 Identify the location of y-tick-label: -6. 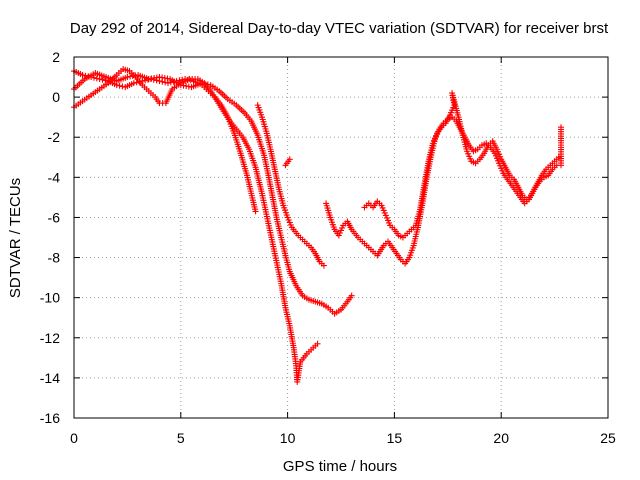
(54, 217).